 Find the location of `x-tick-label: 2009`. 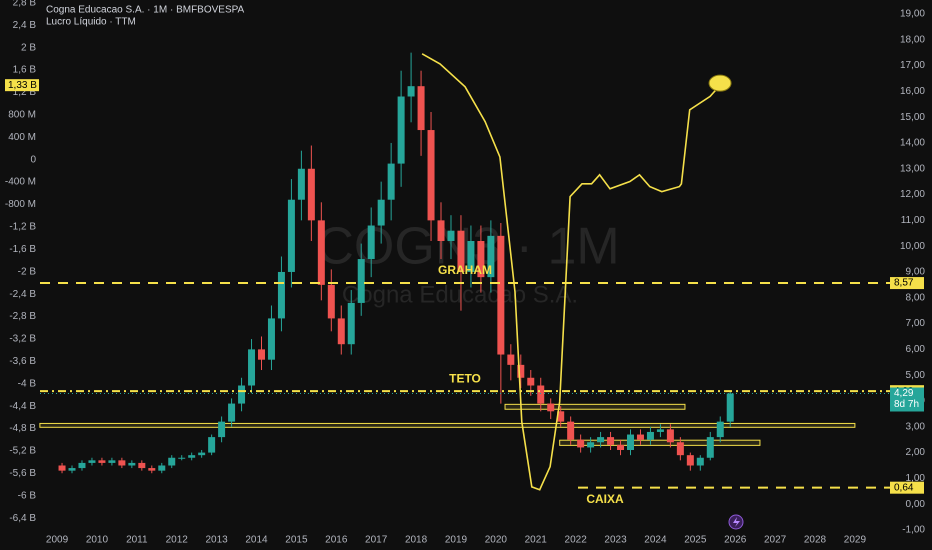

x-tick-label: 2009 is located at coordinates (57, 540).